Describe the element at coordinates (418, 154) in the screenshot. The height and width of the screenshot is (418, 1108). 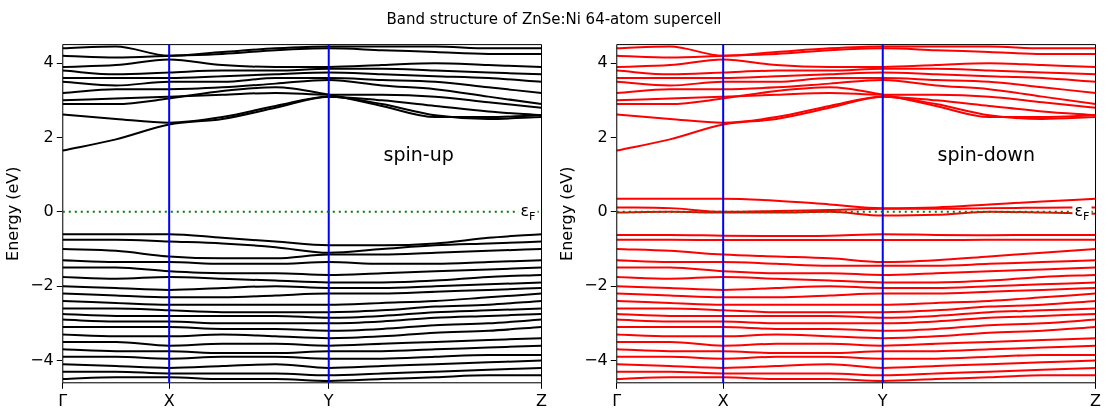
I see `annotation: spin-up` at that location.